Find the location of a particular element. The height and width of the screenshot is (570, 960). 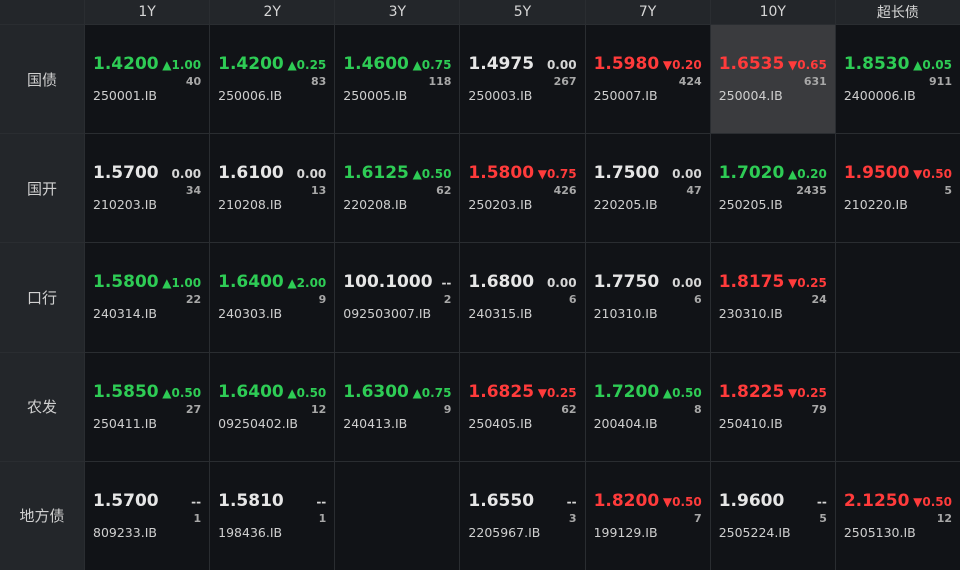

column-header-1: 2Y is located at coordinates (272, 12).